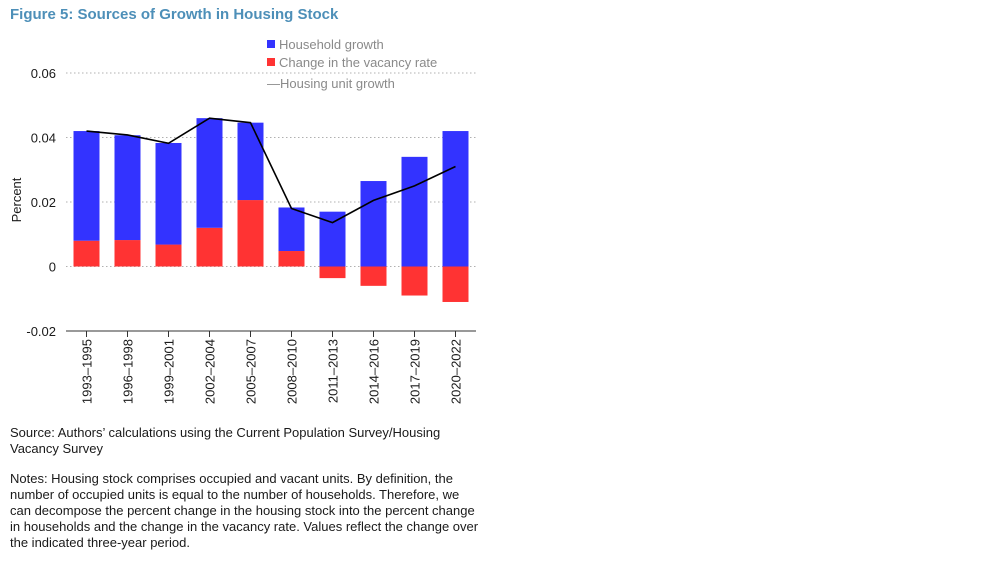  I want to click on x-tick-label: 2005–2007, so click(251, 371).